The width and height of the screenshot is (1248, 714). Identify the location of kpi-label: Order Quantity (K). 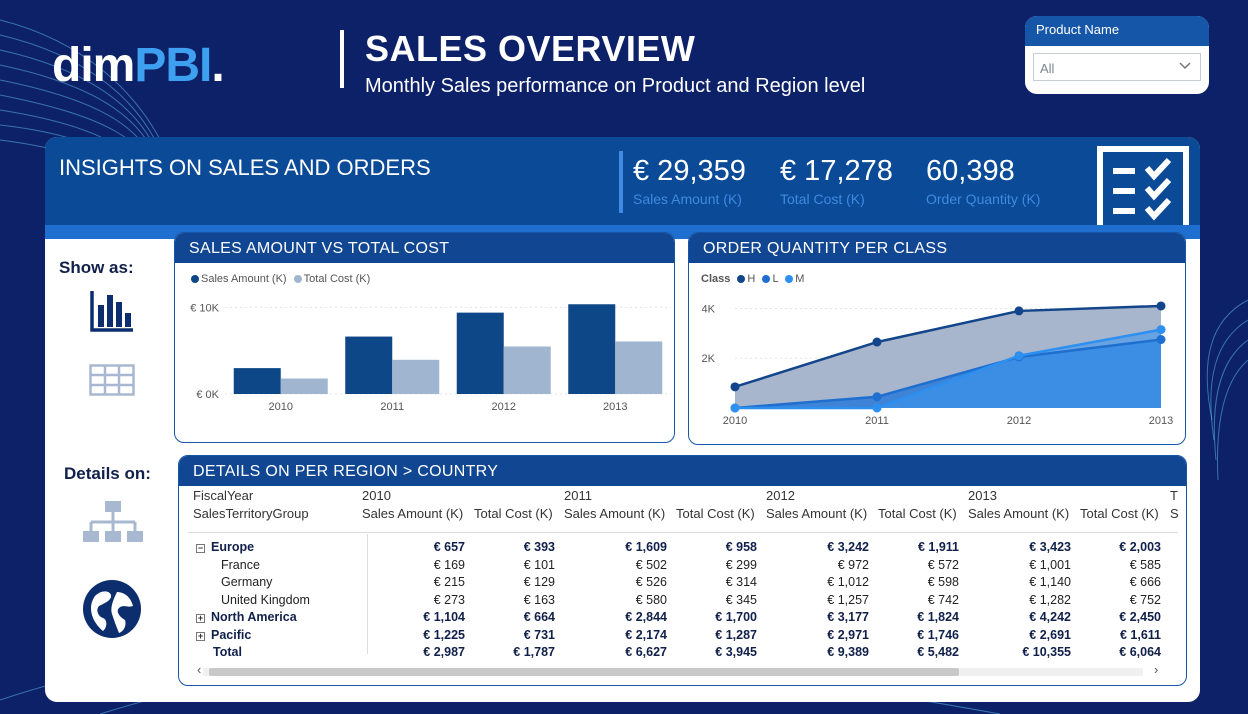
(983, 199).